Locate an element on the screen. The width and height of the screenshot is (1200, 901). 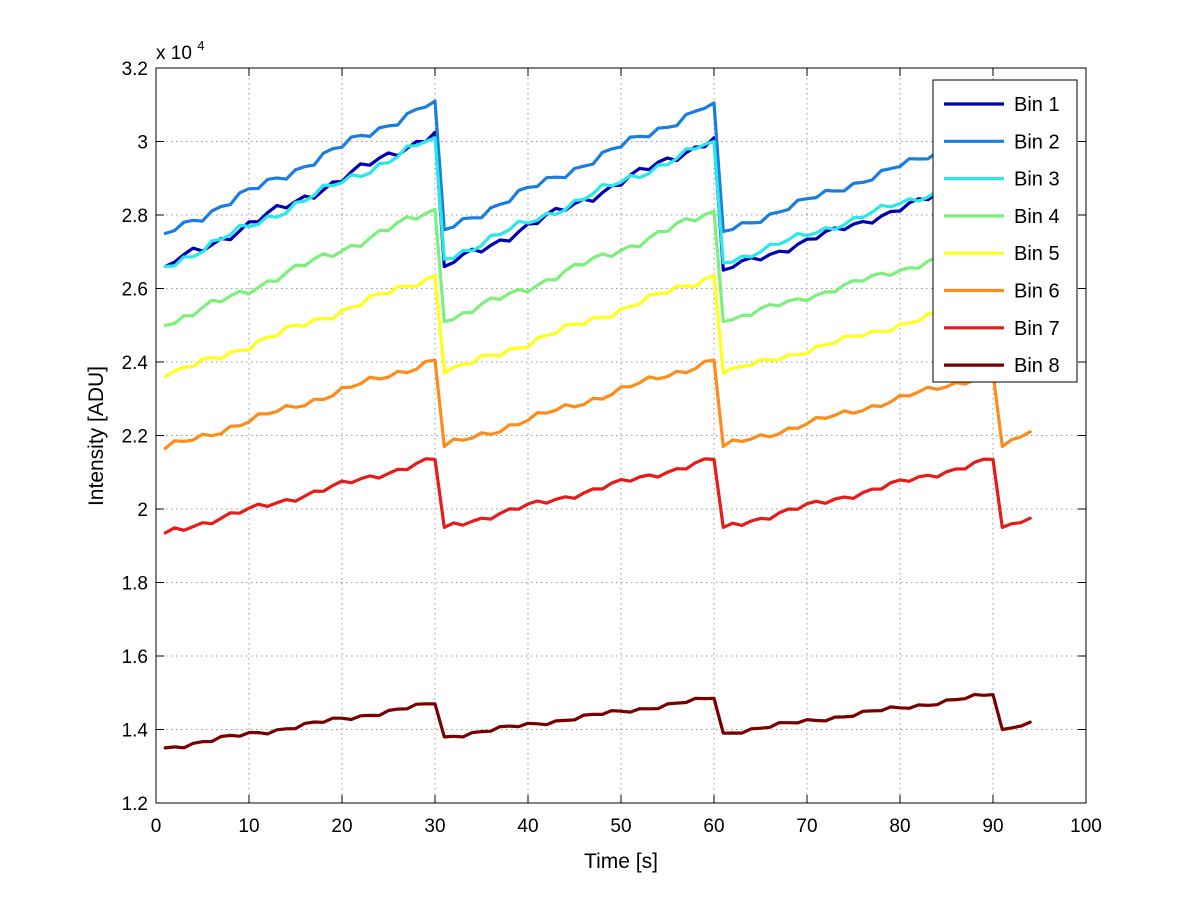
legend-label: Bin 5 is located at coordinates (1037, 254).